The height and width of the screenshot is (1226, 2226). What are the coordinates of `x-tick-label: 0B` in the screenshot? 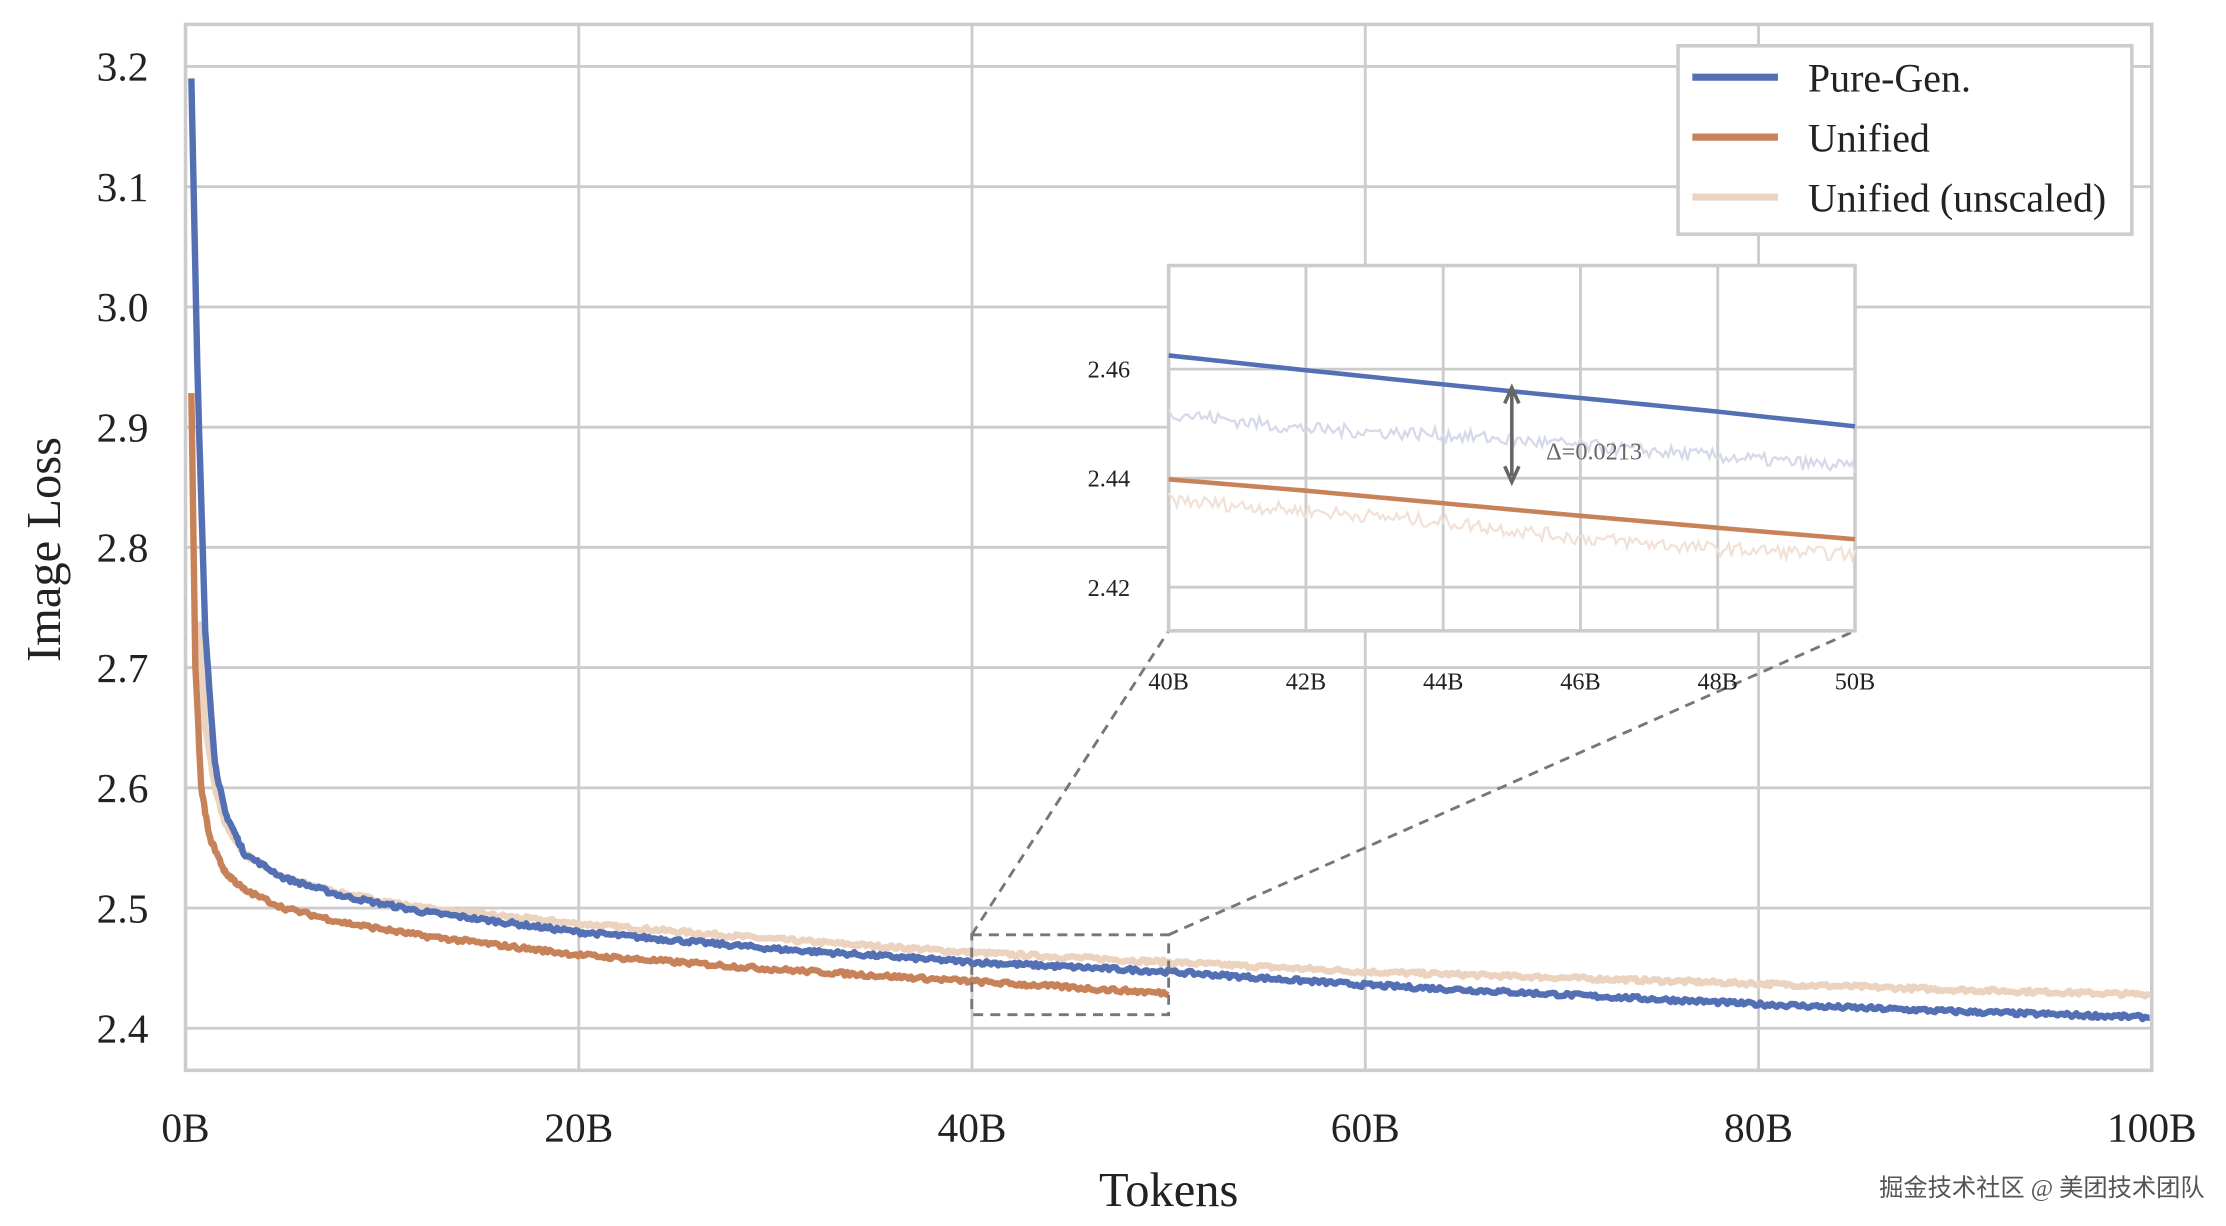 It's located at (185, 1128).